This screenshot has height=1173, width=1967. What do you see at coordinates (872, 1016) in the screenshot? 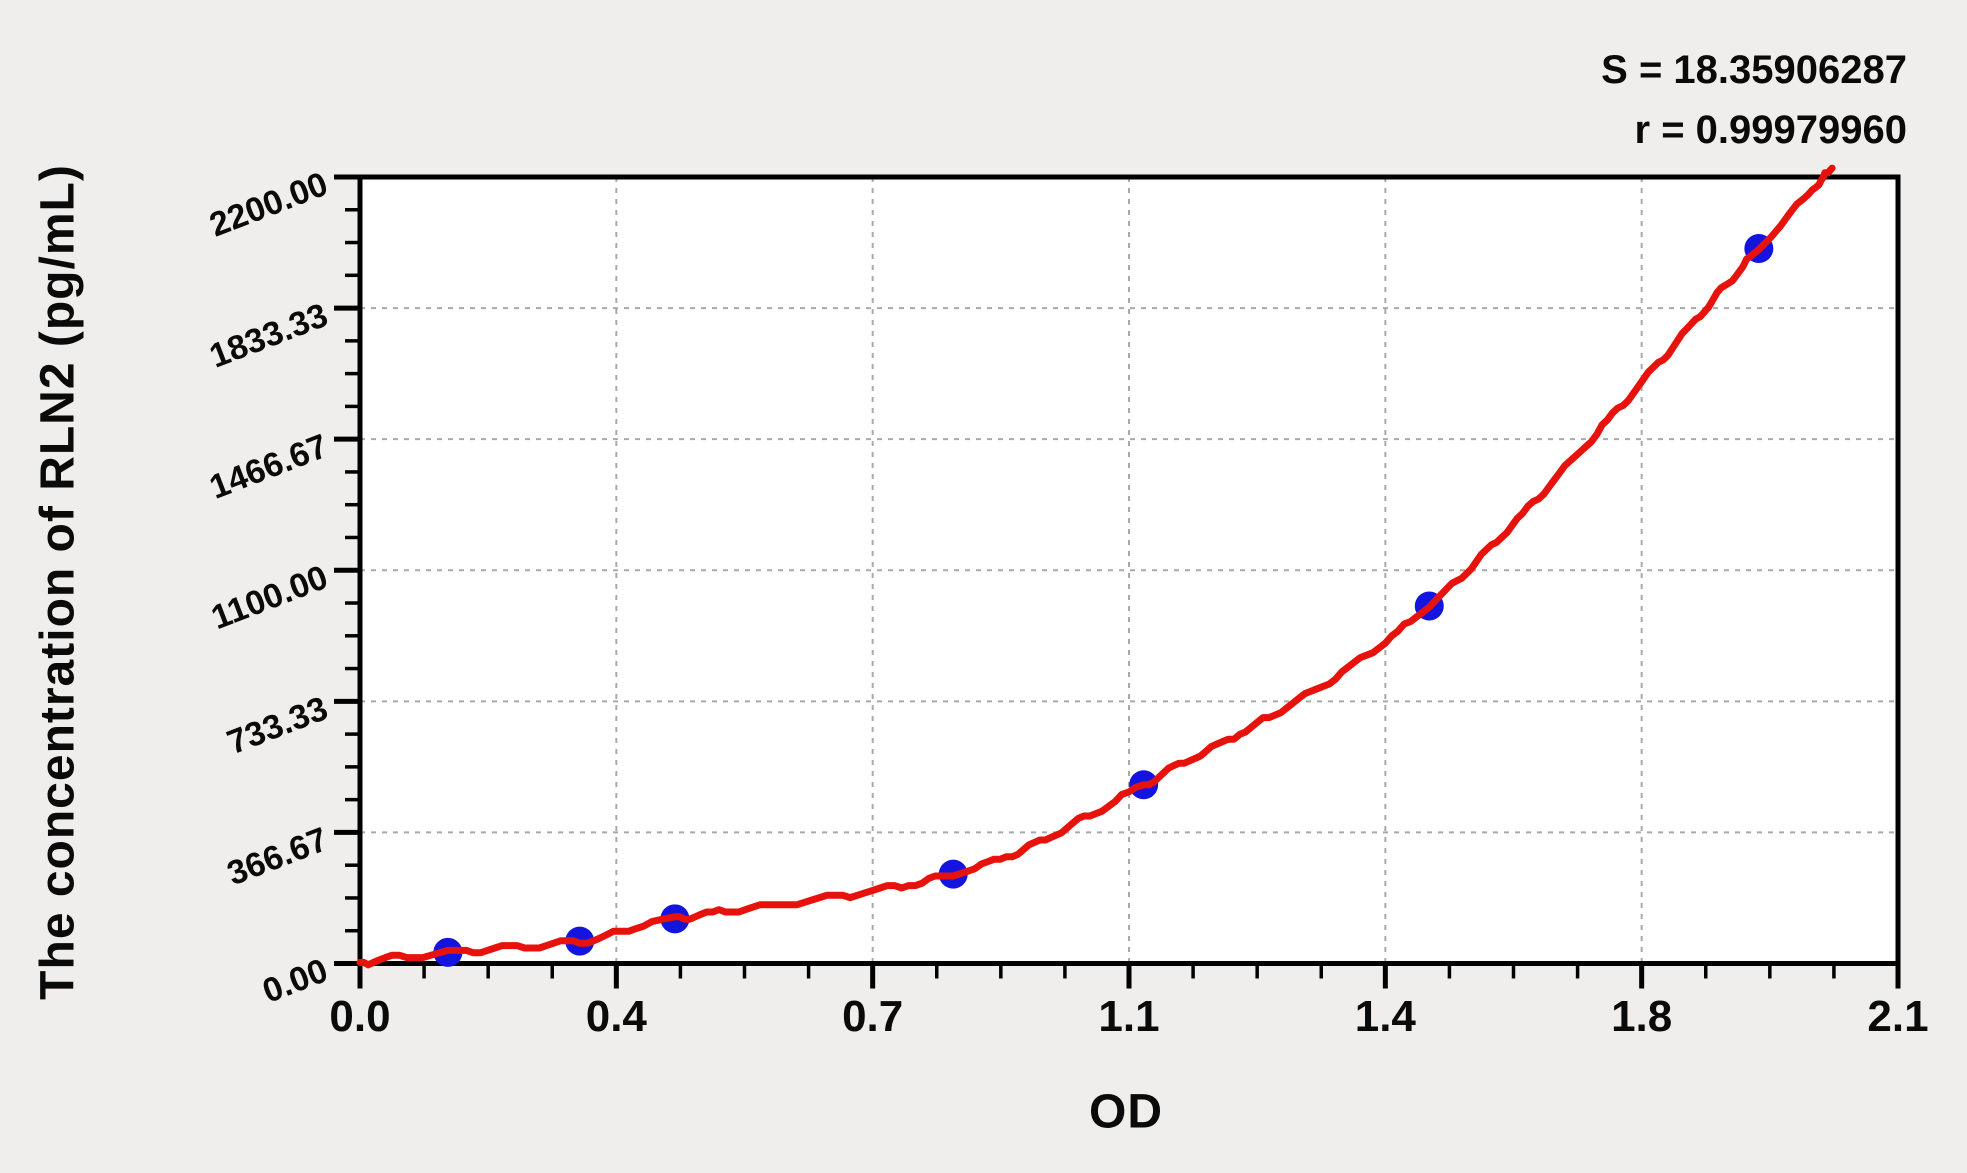
I see `x-tick-label: 0.7` at bounding box center [872, 1016].